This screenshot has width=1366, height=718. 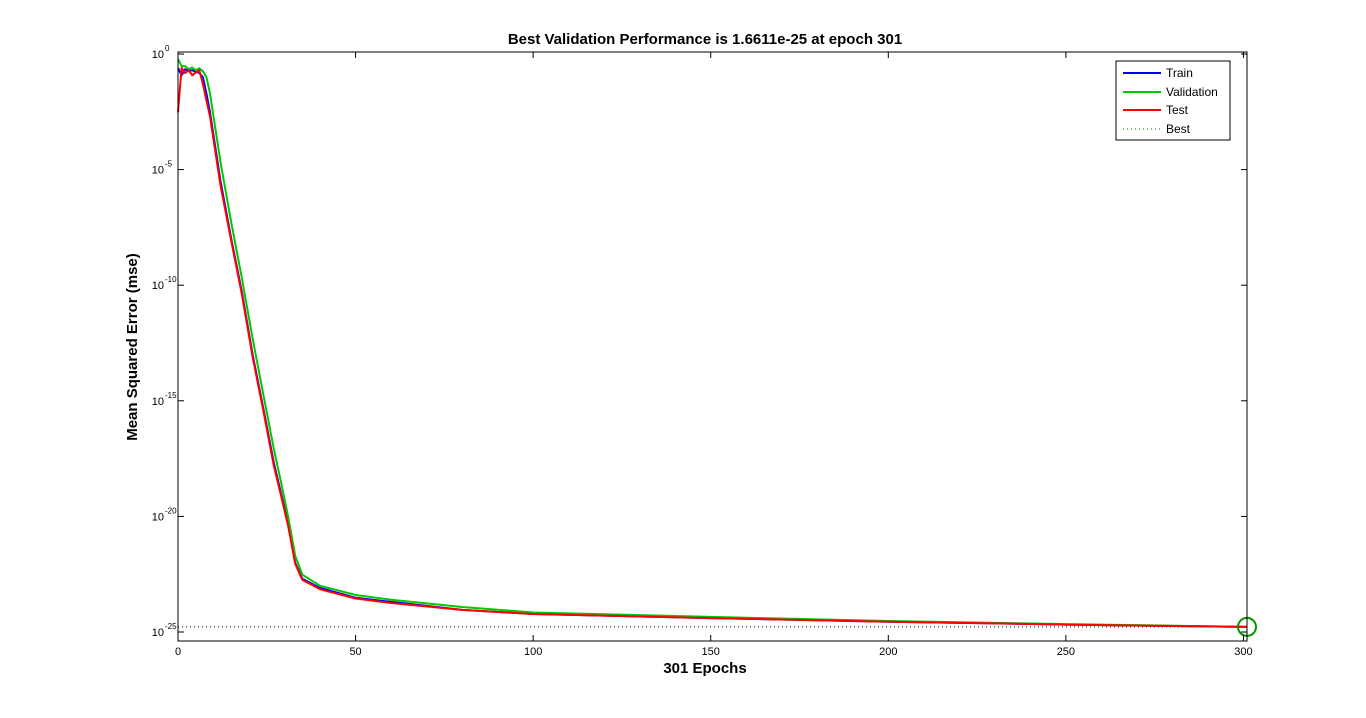 What do you see at coordinates (355, 652) in the screenshot?
I see `x-tick-label: 50` at bounding box center [355, 652].